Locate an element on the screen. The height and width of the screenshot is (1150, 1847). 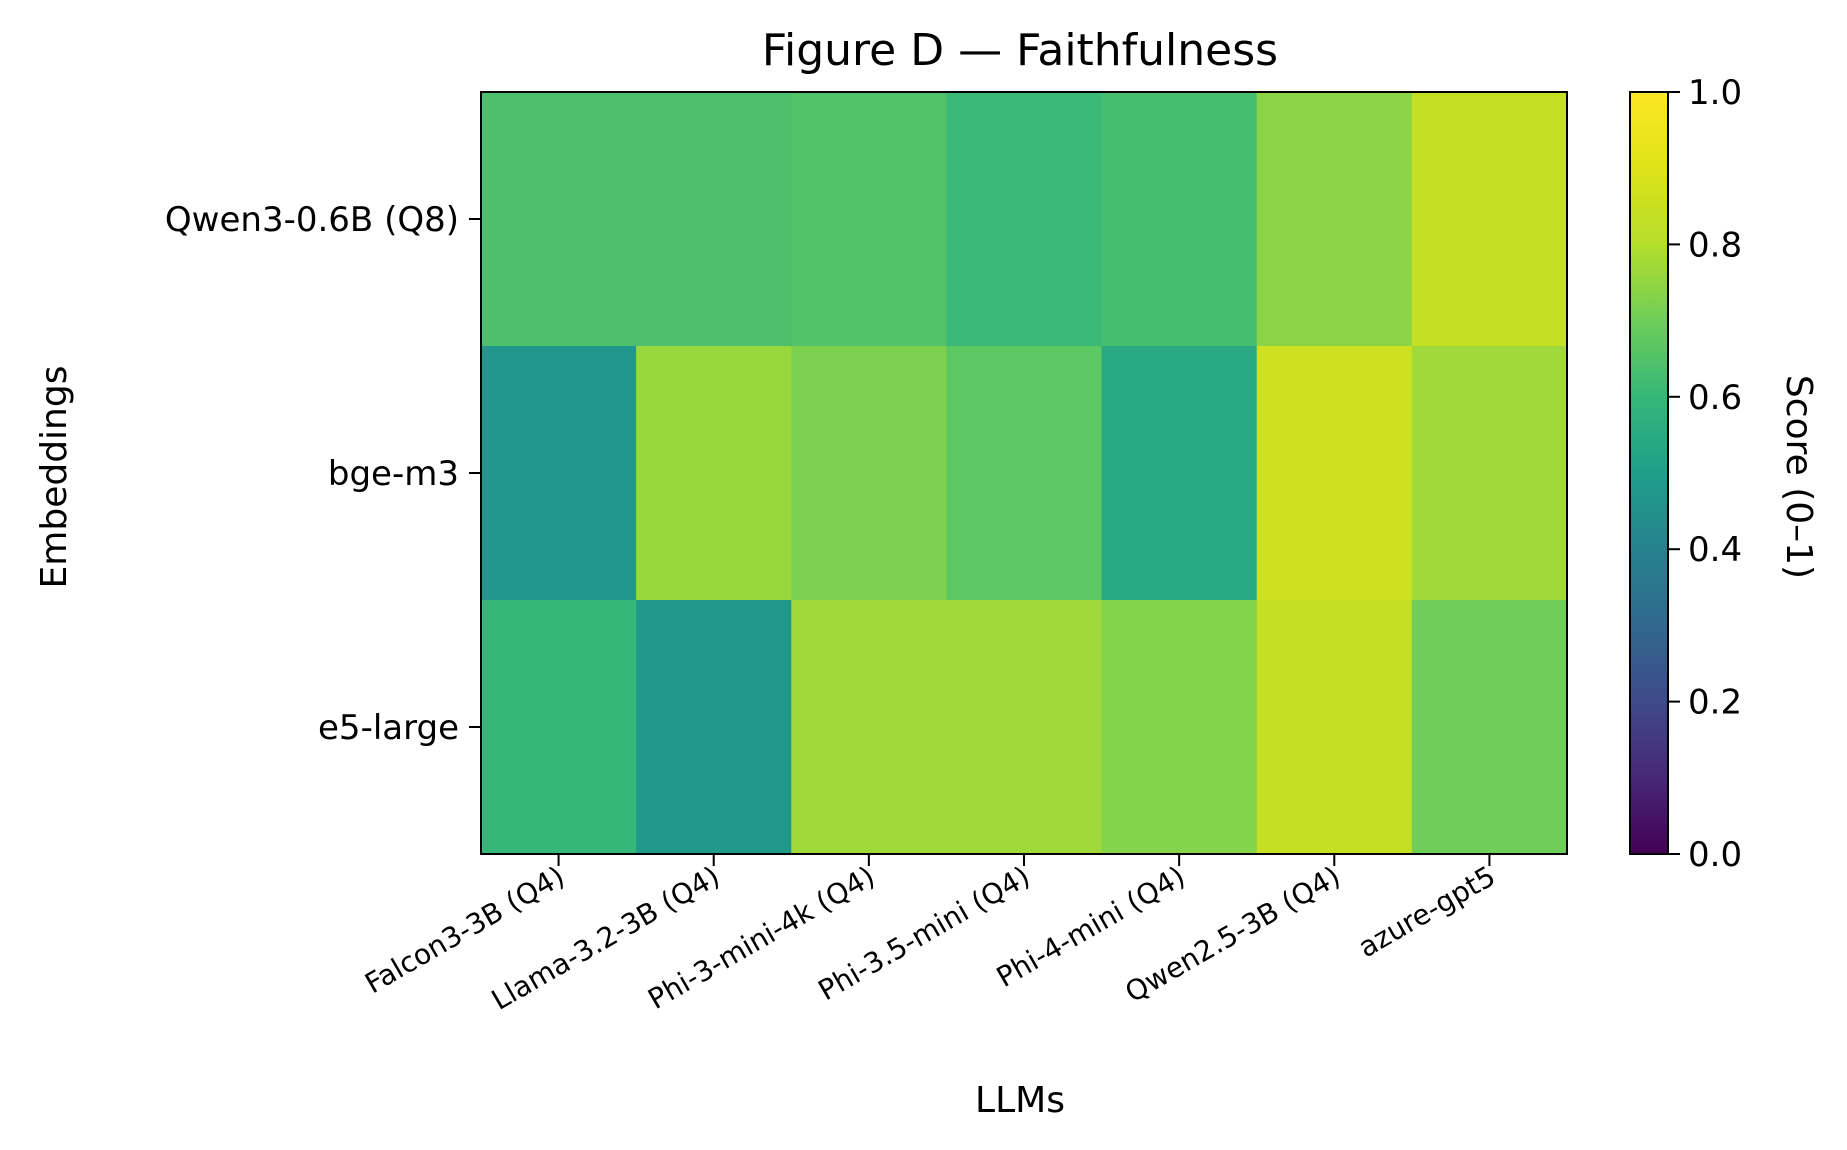
colorbar-label: Score (0–1) is located at coordinates (1798, 477).